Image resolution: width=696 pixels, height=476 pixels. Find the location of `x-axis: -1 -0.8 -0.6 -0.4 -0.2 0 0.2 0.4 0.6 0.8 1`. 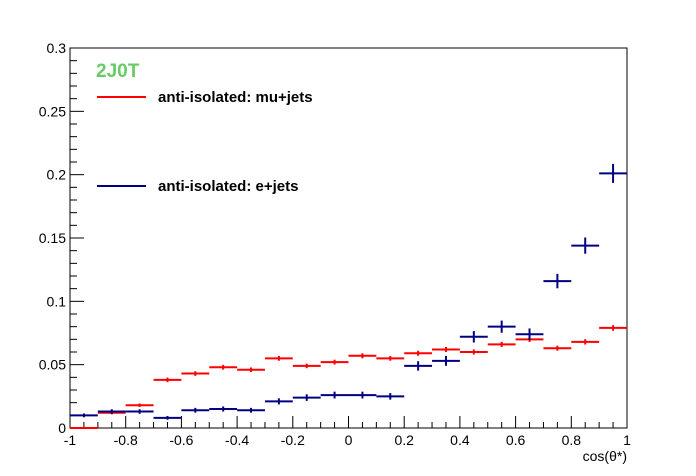

x-axis: -1 -0.8 -0.6 -0.4 -0.2 0 0.2 0.4 0.6 0.8 1 is located at coordinates (347, 432).